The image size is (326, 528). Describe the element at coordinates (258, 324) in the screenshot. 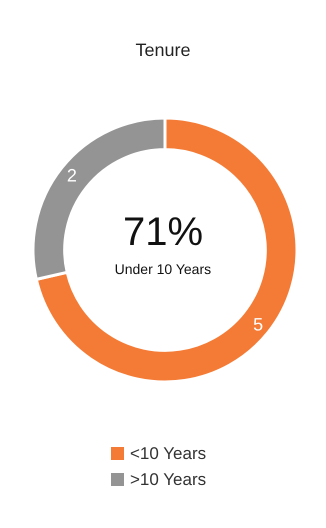

I see `data-label: 5` at that location.